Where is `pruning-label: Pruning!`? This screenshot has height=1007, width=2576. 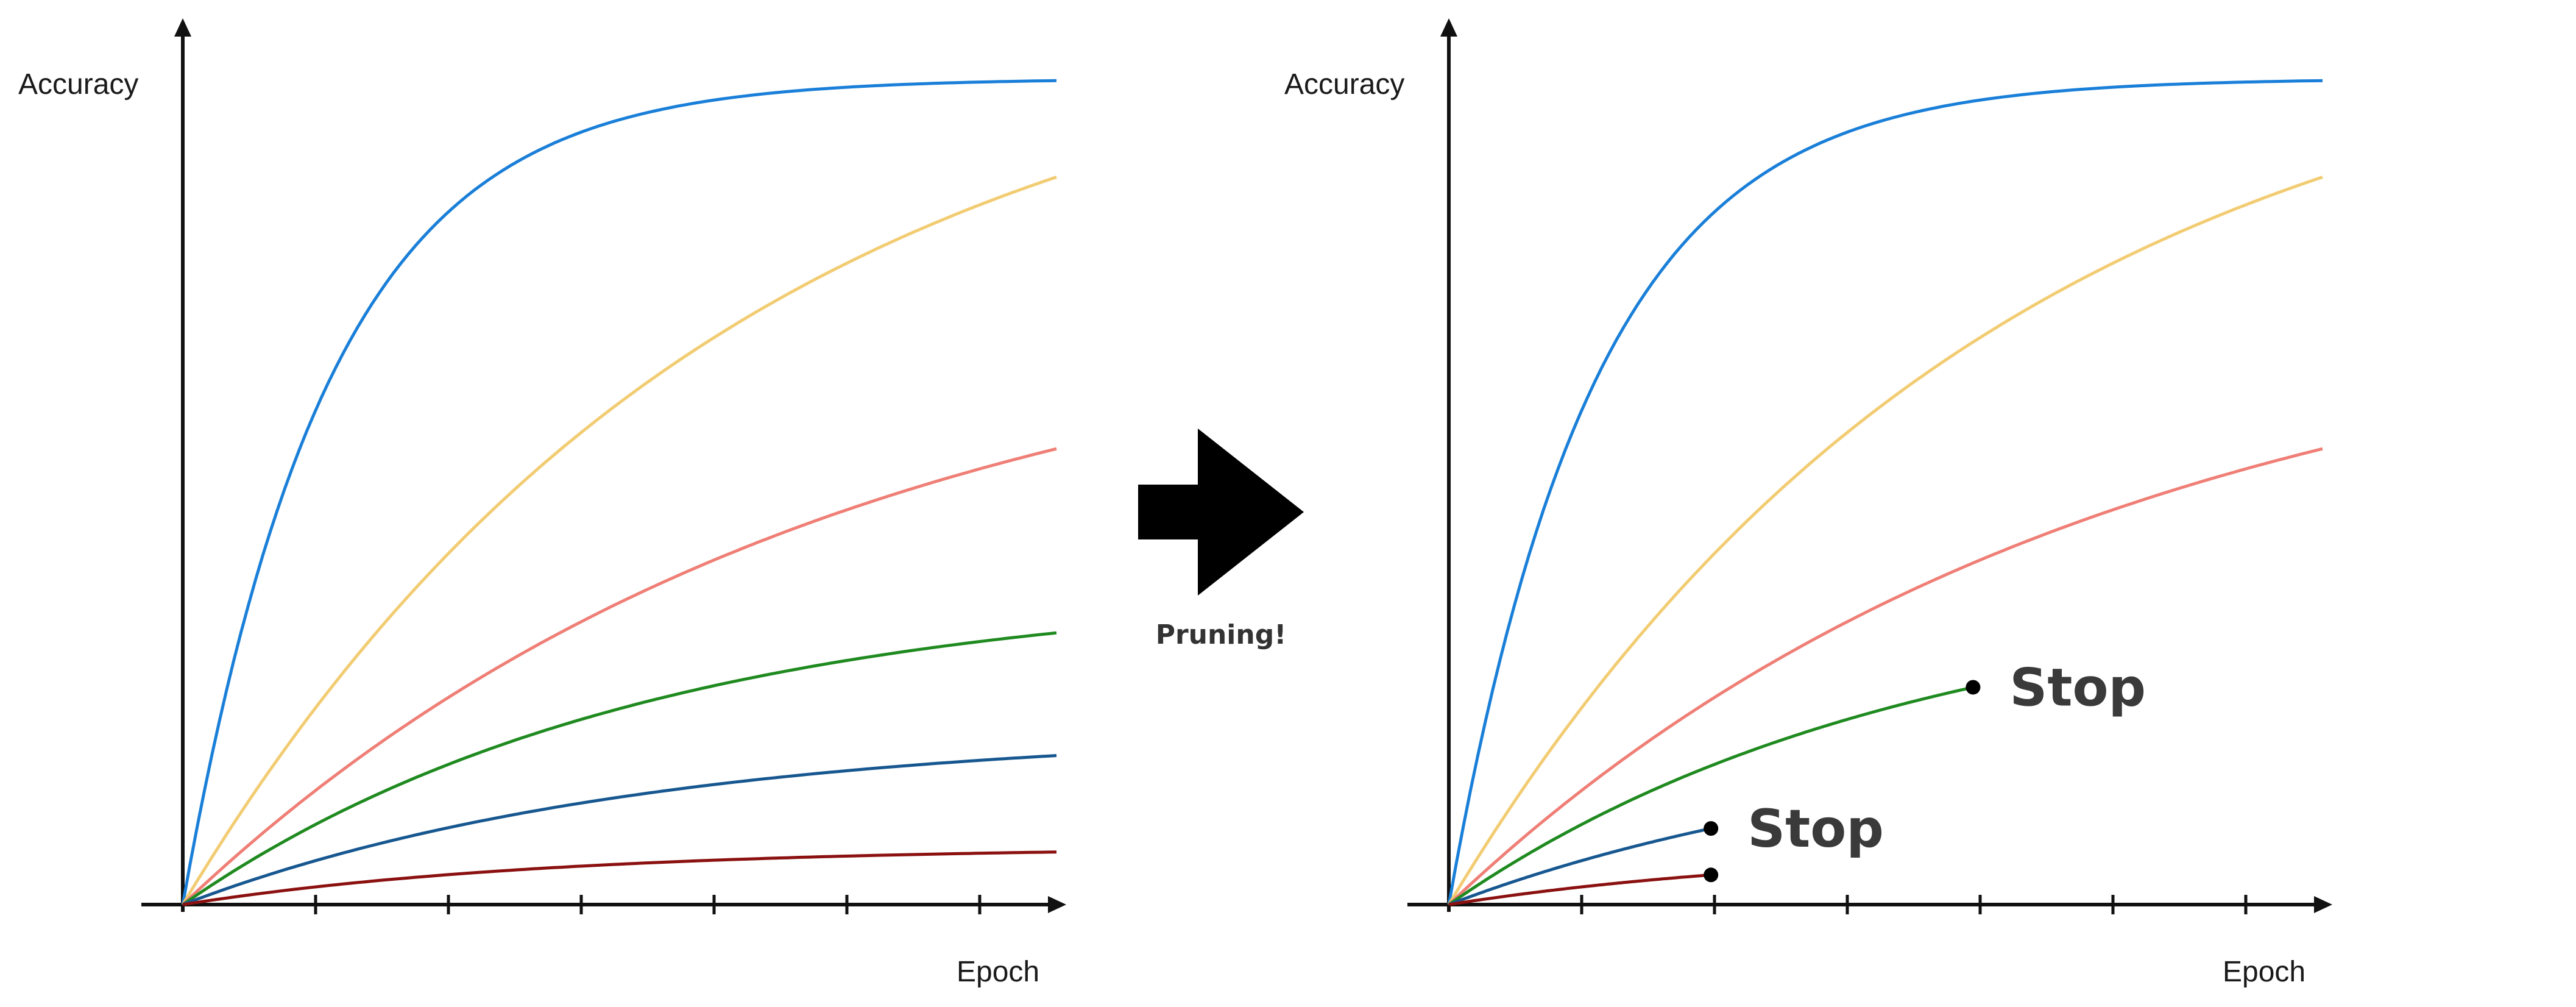
pruning-label: Pruning! is located at coordinates (1221, 634).